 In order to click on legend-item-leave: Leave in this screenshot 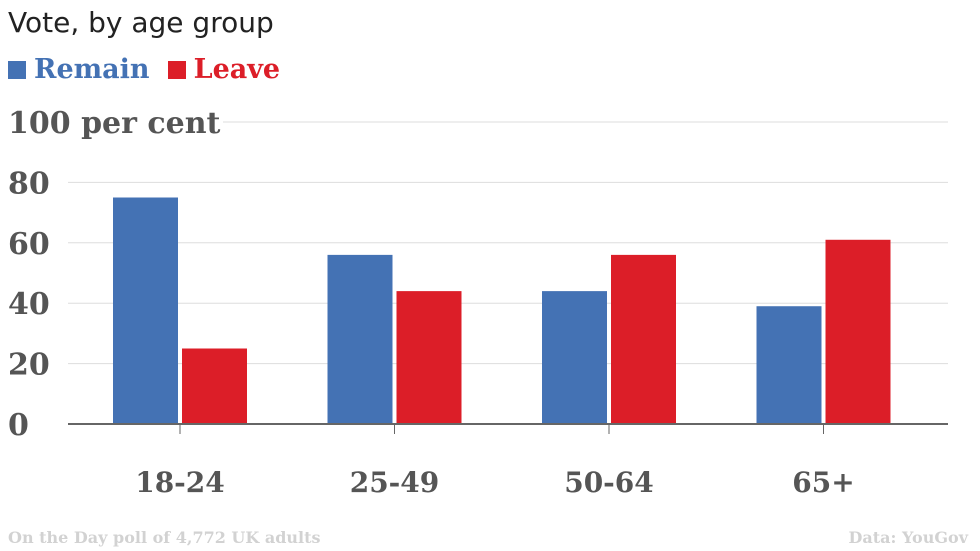, I will do `click(224, 69)`.